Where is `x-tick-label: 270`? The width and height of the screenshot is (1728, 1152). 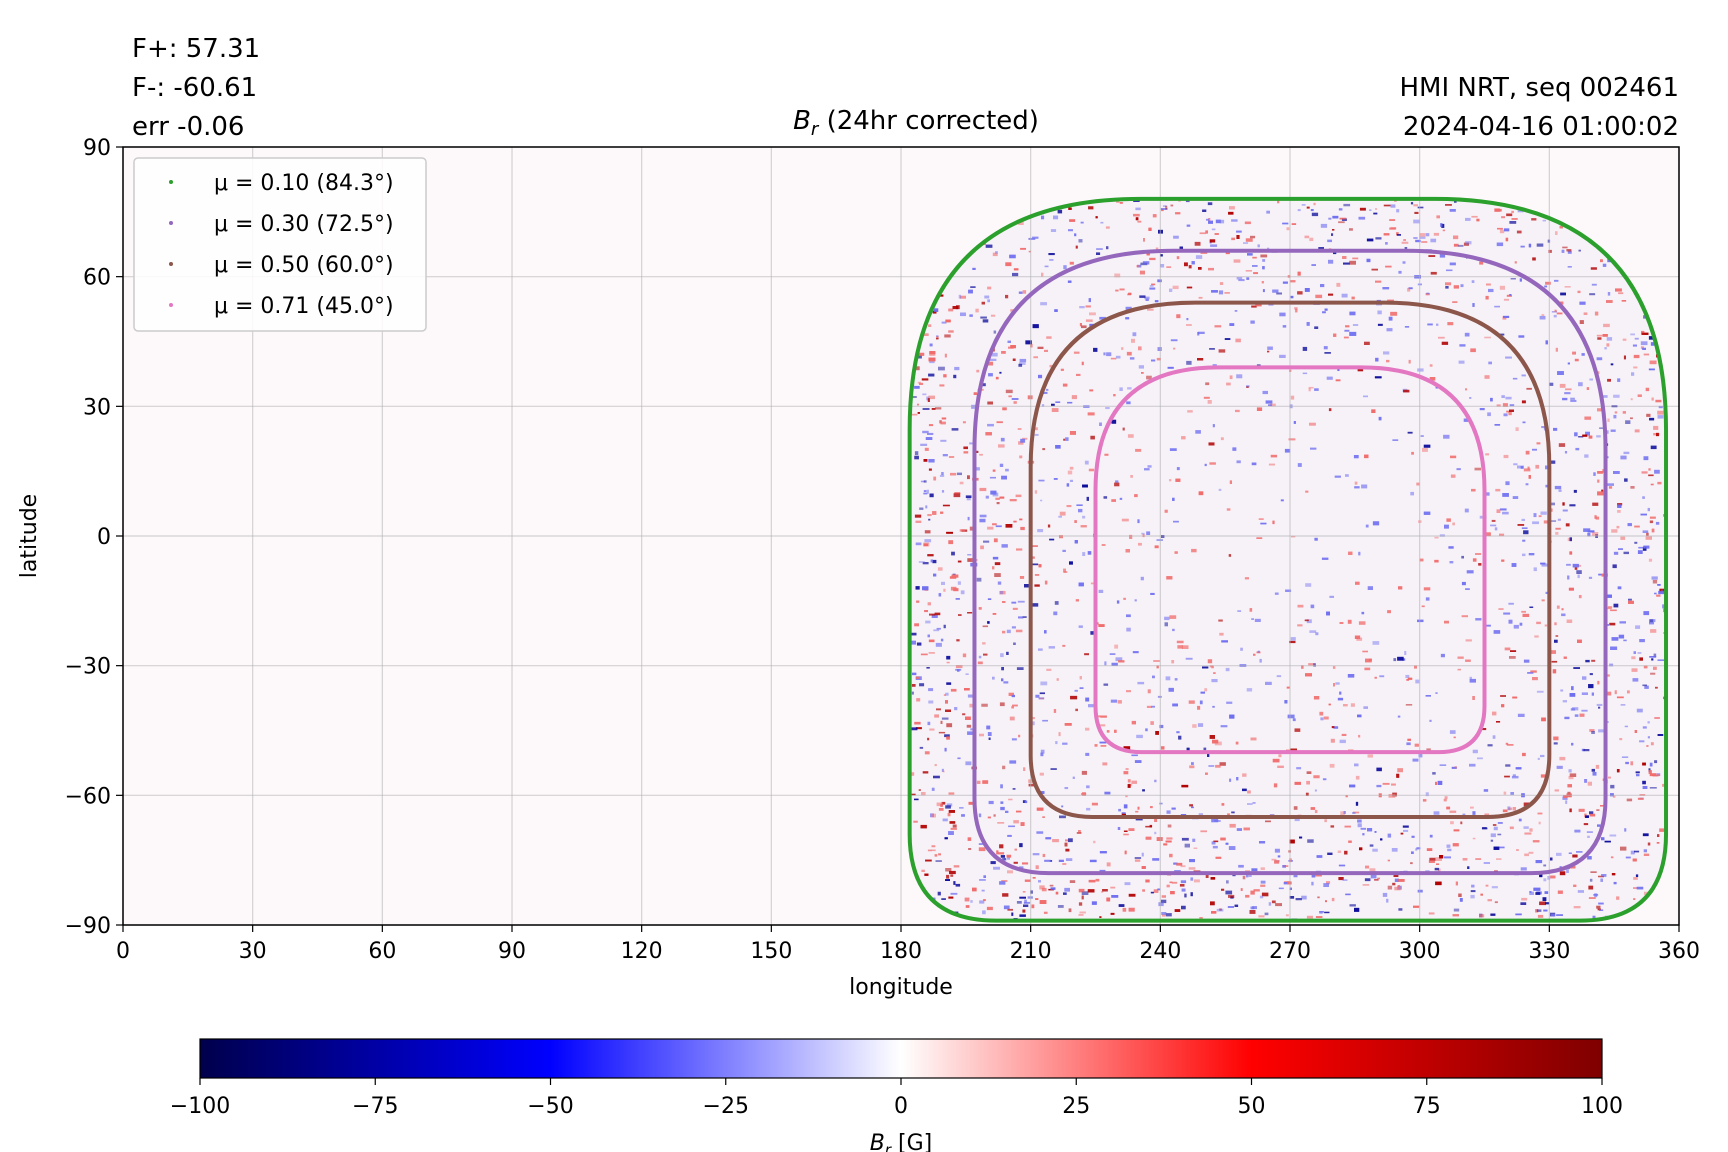
x-tick-label: 270 is located at coordinates (1290, 951).